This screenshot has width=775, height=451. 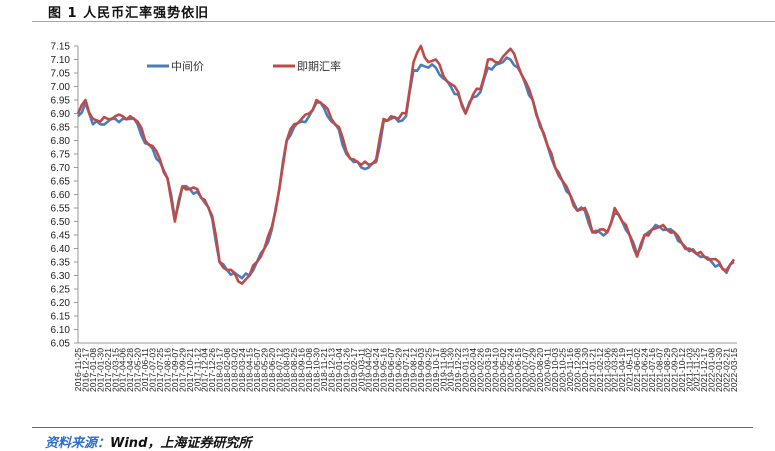 I want to click on x-tick-label: 2021-11-25, so click(x=697, y=370).